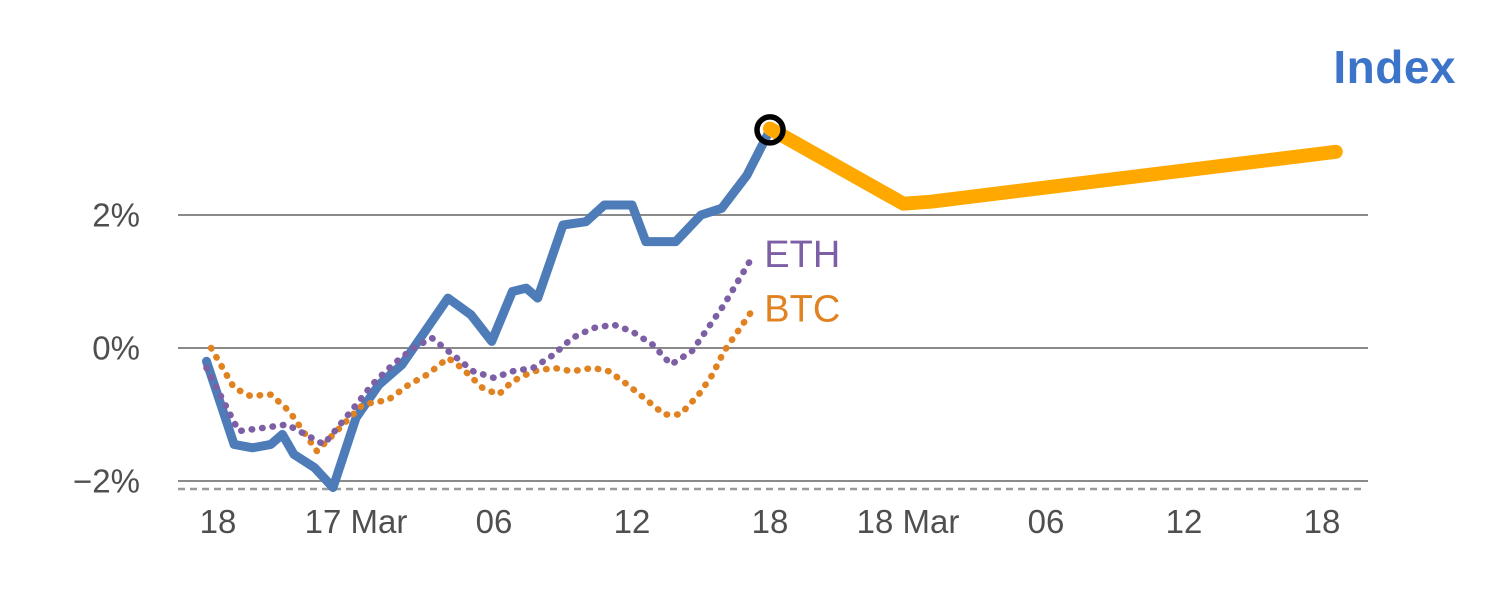 The height and width of the screenshot is (600, 1500). What do you see at coordinates (1184, 521) in the screenshot?
I see `x-tick-label-7: 12` at bounding box center [1184, 521].